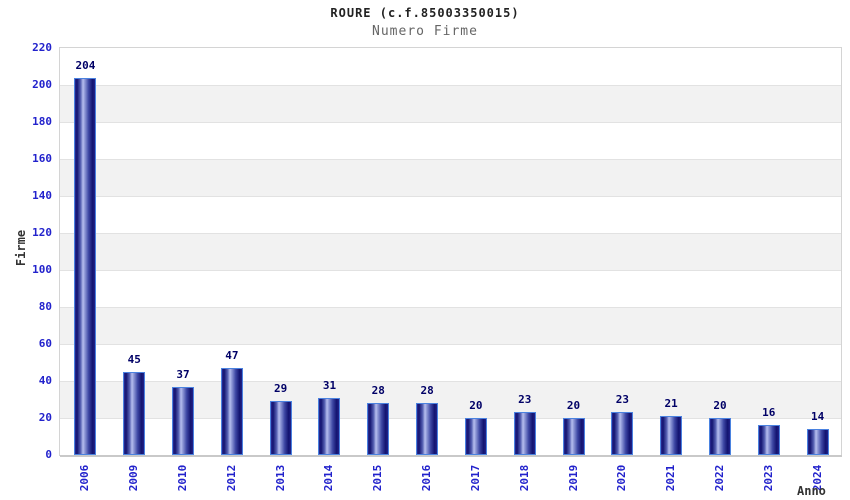  I want to click on bar-2014, so click(329, 426).